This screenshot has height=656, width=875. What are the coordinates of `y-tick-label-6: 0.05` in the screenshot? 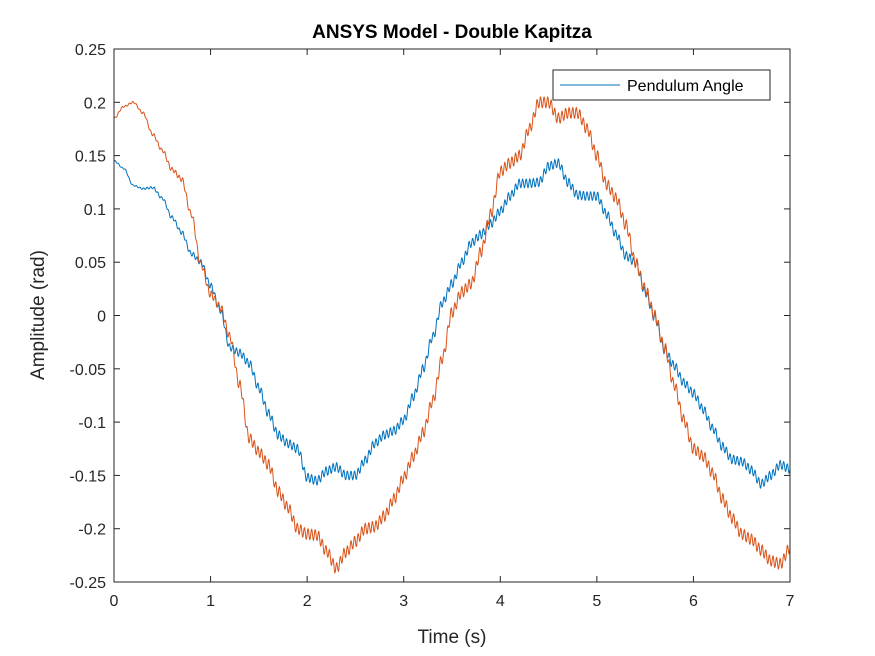 It's located at (90, 263).